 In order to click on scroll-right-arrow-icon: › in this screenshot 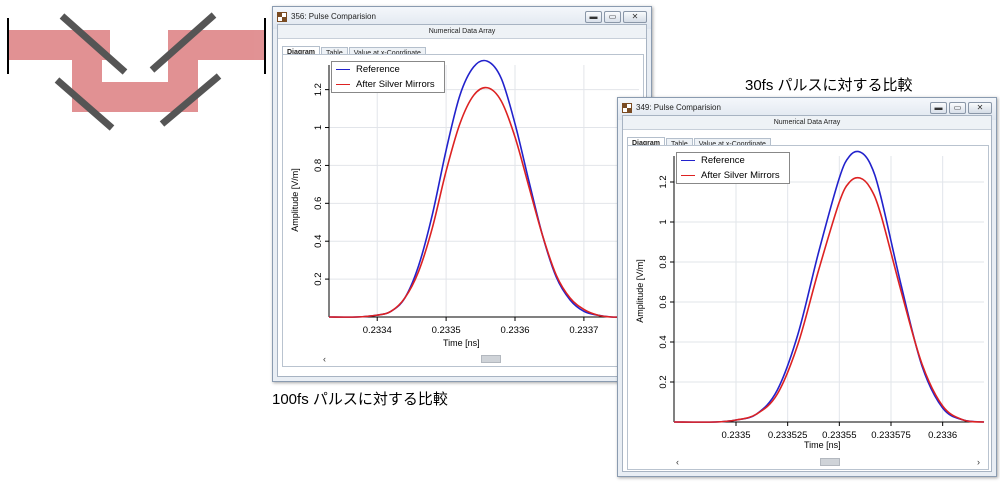, I will do `click(978, 462)`.